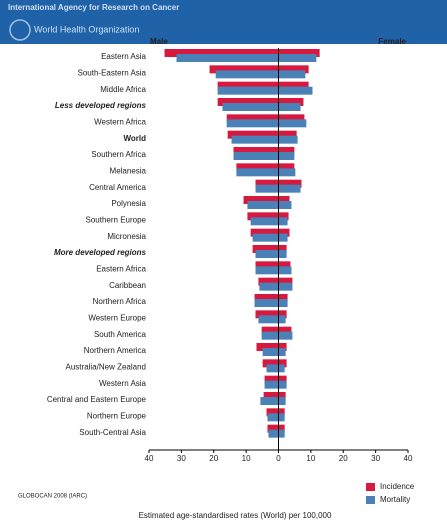  What do you see at coordinates (117, 317) in the screenshot?
I see `category-label: Western Europe` at bounding box center [117, 317].